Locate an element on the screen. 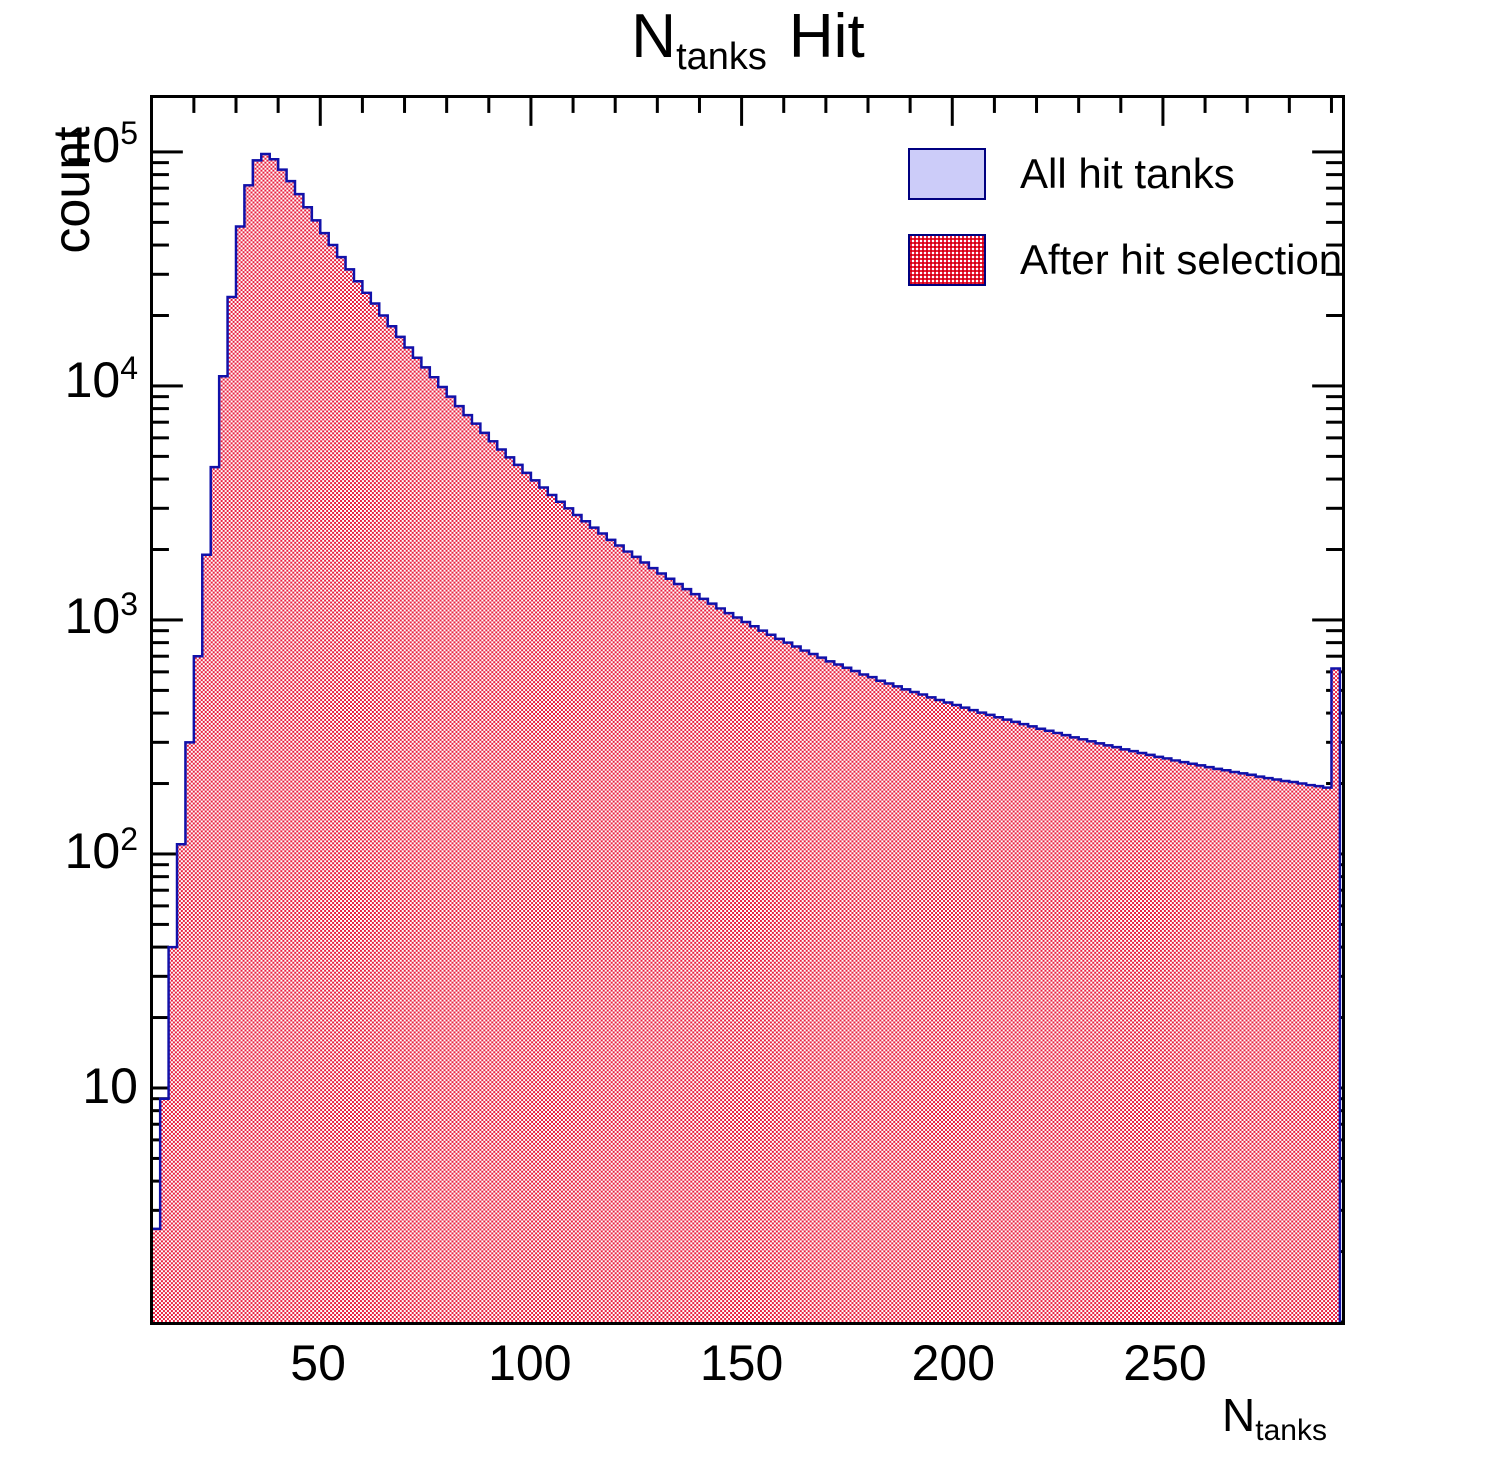 This screenshot has width=1496, height=1472. x-axis-title-main: N is located at coordinates (1239, 1415).